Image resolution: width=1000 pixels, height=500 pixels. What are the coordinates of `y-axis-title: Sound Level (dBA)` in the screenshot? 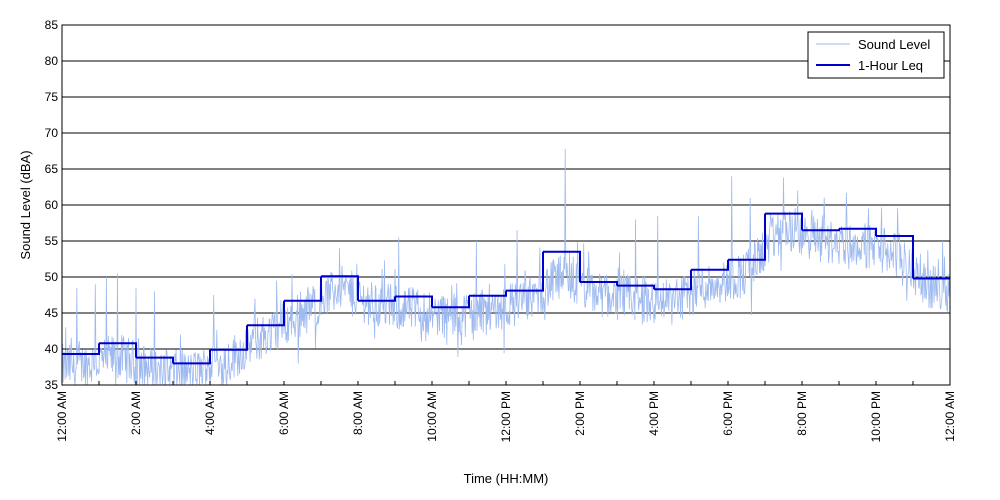 It's located at (25, 204).